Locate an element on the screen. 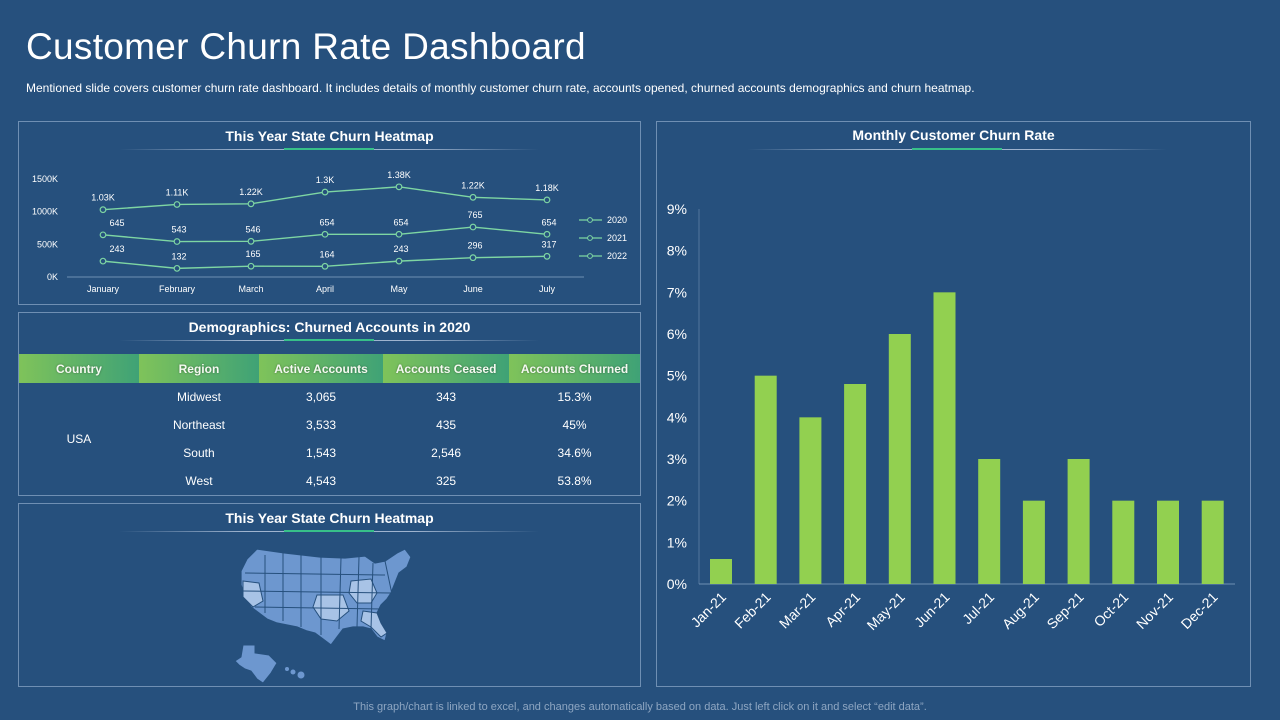 Image resolution: width=1280 pixels, height=720 pixels. table-row: West 4,543 325 53.8% is located at coordinates (329, 481).